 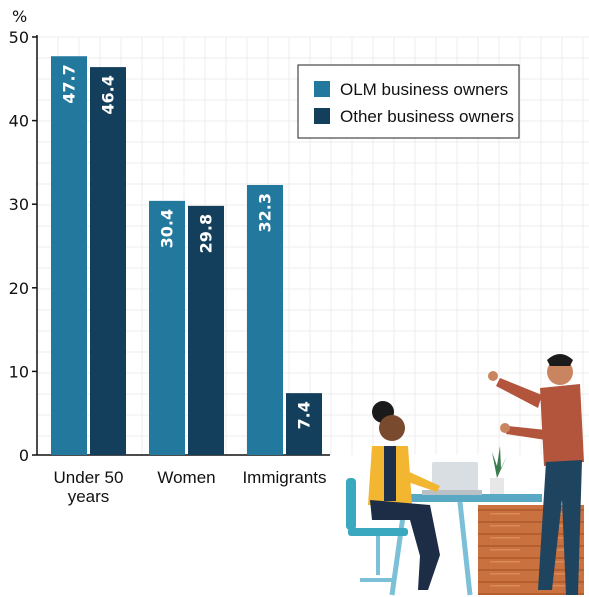 I want to click on y-axis-unit: %, so click(x=19, y=16).